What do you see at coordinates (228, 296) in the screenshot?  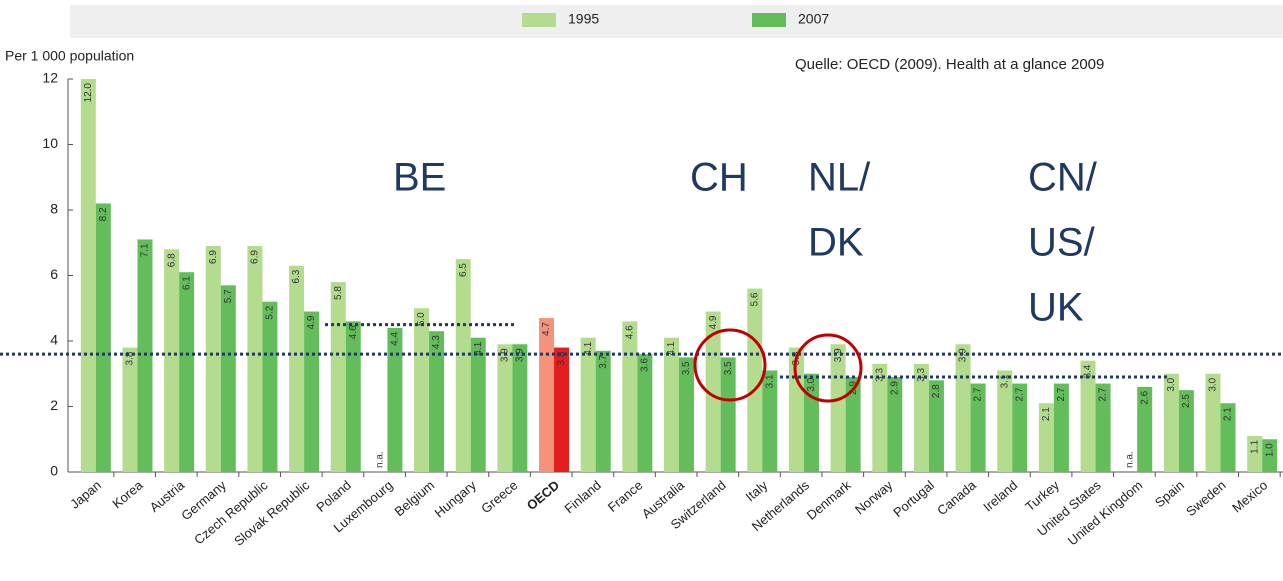 I see `value-label: 5.7` at bounding box center [228, 296].